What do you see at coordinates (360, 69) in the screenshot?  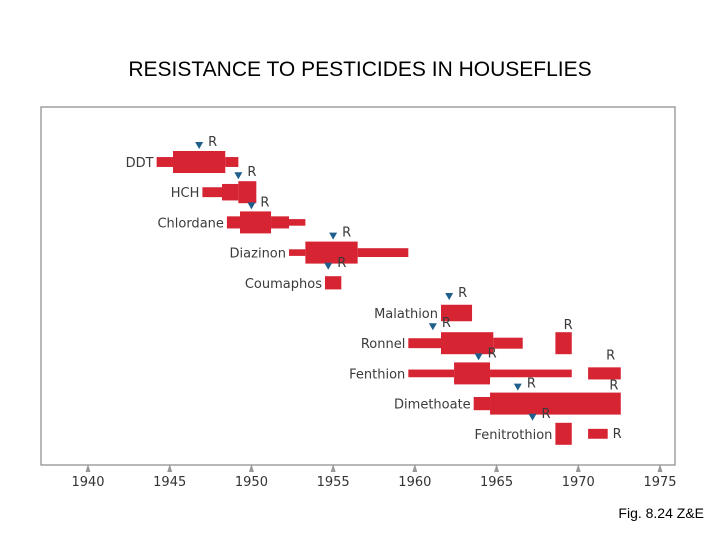 I see `page-title: RESISTANCE TO PESTICIDES IN HOUSEFLIES` at bounding box center [360, 69].